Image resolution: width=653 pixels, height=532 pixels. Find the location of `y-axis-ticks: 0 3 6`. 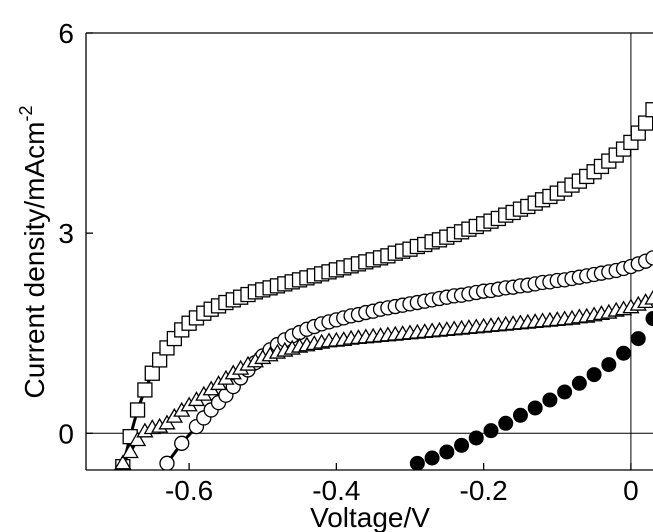

y-axis-ticks: 0 3 6 is located at coordinates (75, 233).